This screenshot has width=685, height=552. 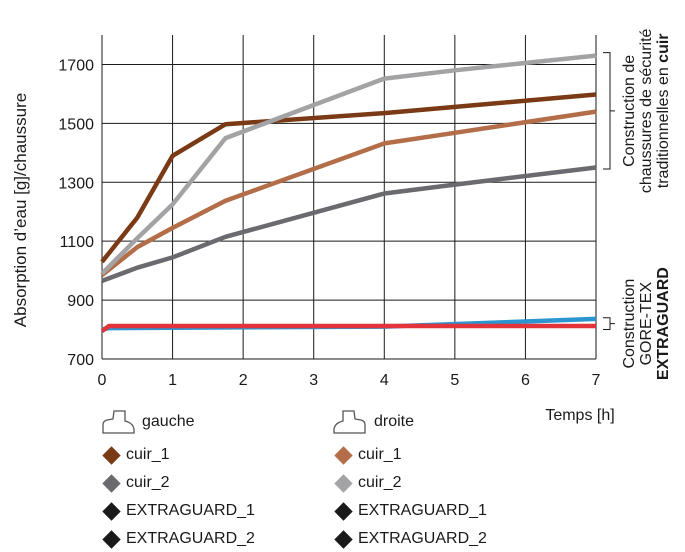 I want to click on annotation-text: GORE-TEX, so click(x=646, y=324).